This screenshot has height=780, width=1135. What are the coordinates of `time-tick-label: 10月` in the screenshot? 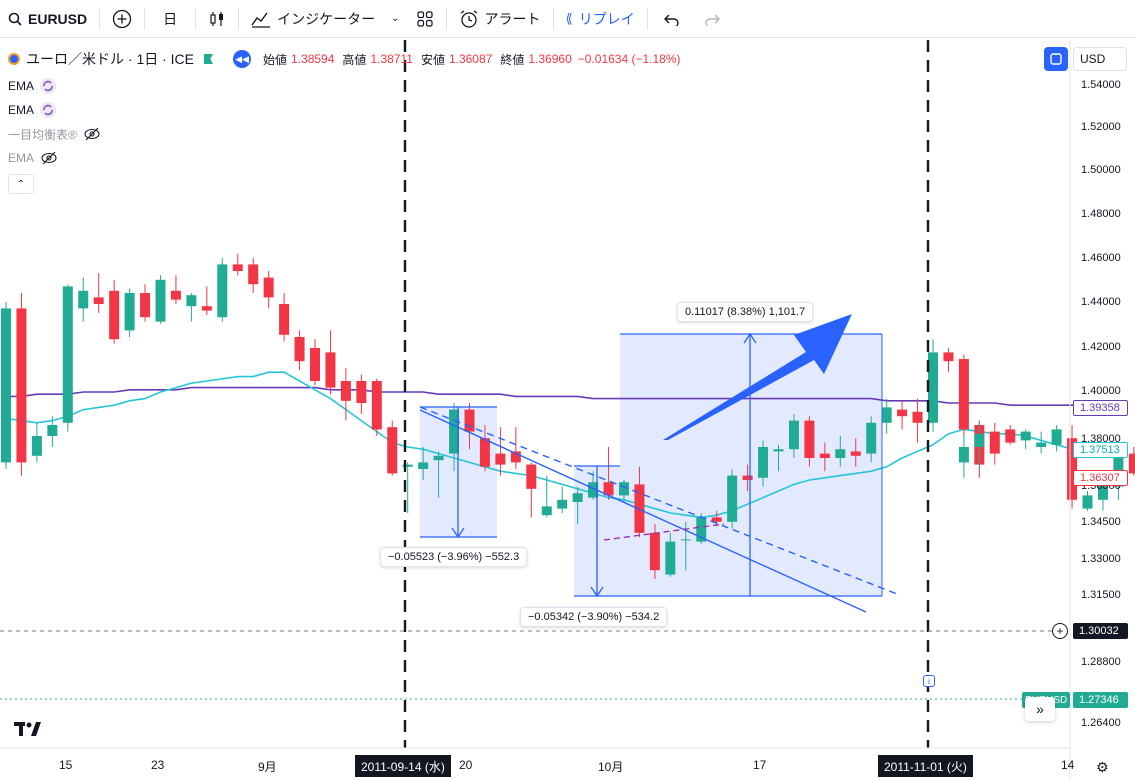 It's located at (611, 767).